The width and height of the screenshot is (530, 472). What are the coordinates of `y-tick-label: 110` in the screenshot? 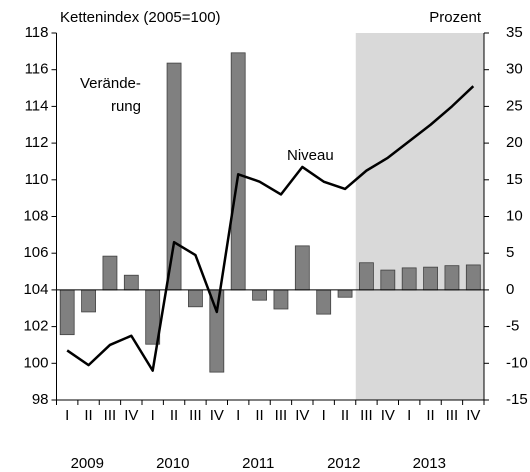 It's located at (37, 179).